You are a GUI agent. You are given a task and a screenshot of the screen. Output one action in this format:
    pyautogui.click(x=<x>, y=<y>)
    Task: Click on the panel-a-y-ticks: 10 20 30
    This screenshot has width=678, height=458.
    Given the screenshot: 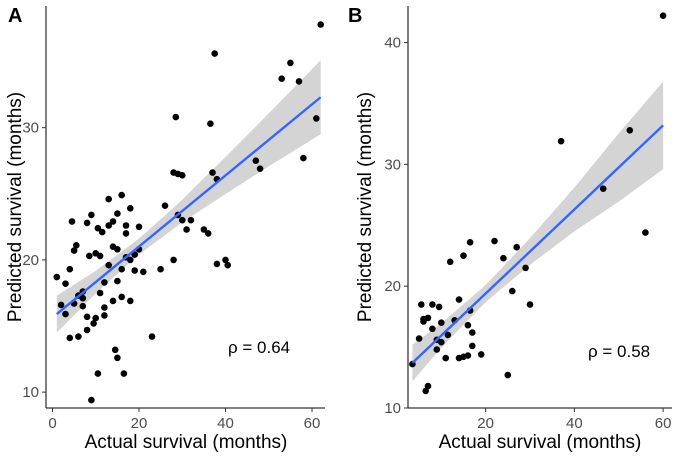 What is the action you would take?
    pyautogui.click(x=34, y=260)
    